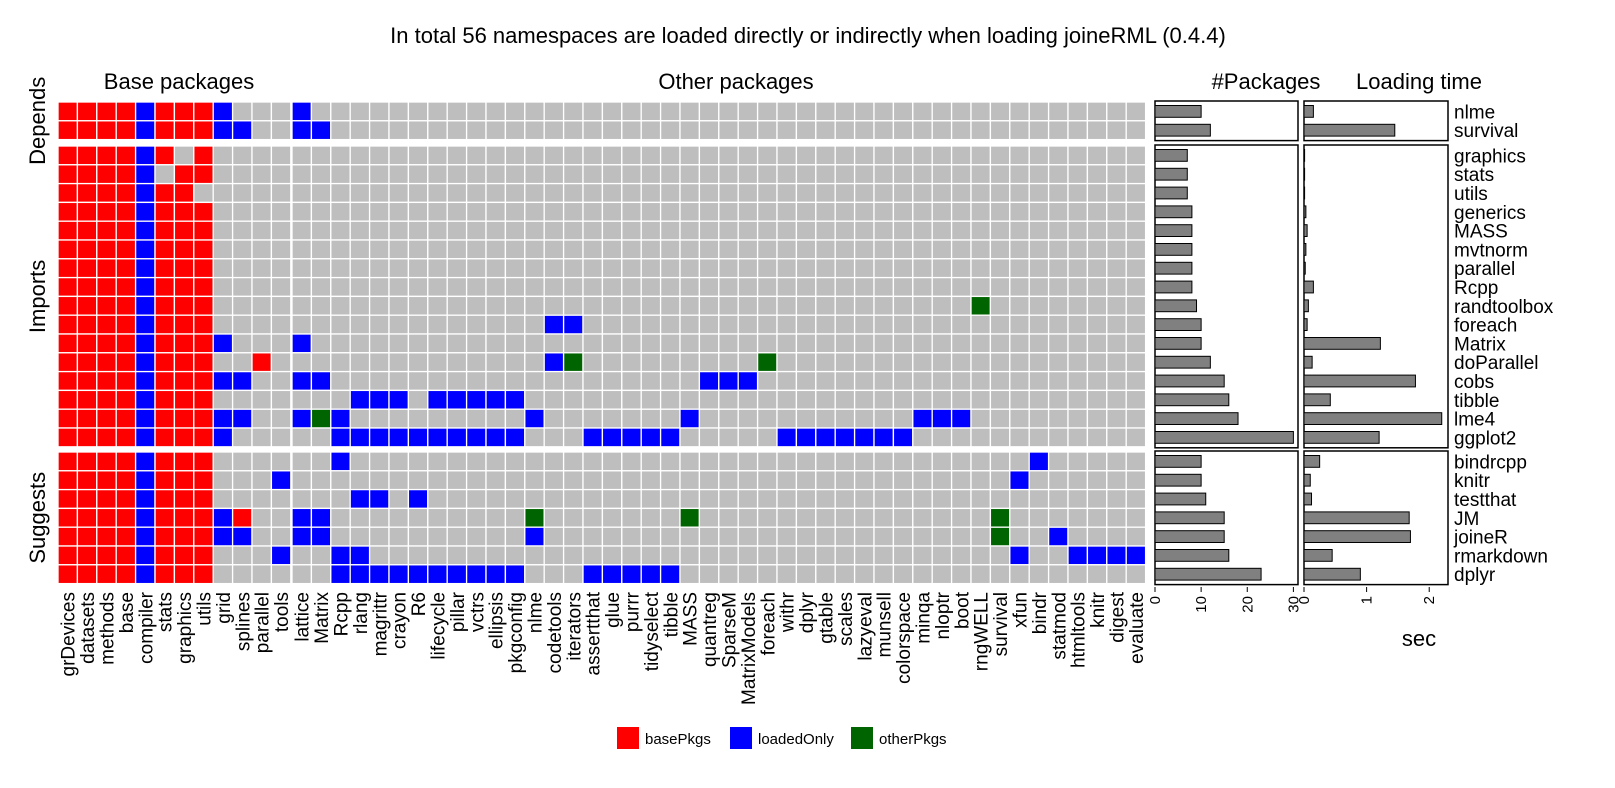 The width and height of the screenshot is (1615, 788). I want to click on cell-rmarkdown-Matrix, so click(321, 555).